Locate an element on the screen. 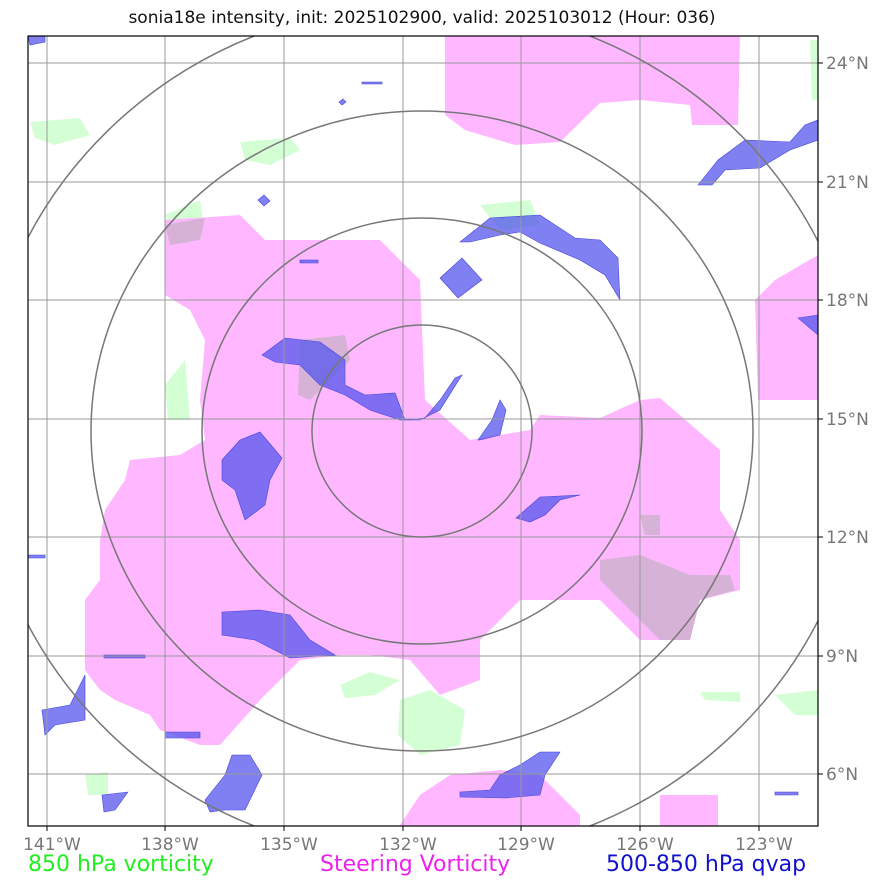 The width and height of the screenshot is (888, 891). lat-tick-label: 12°N is located at coordinates (847, 538).